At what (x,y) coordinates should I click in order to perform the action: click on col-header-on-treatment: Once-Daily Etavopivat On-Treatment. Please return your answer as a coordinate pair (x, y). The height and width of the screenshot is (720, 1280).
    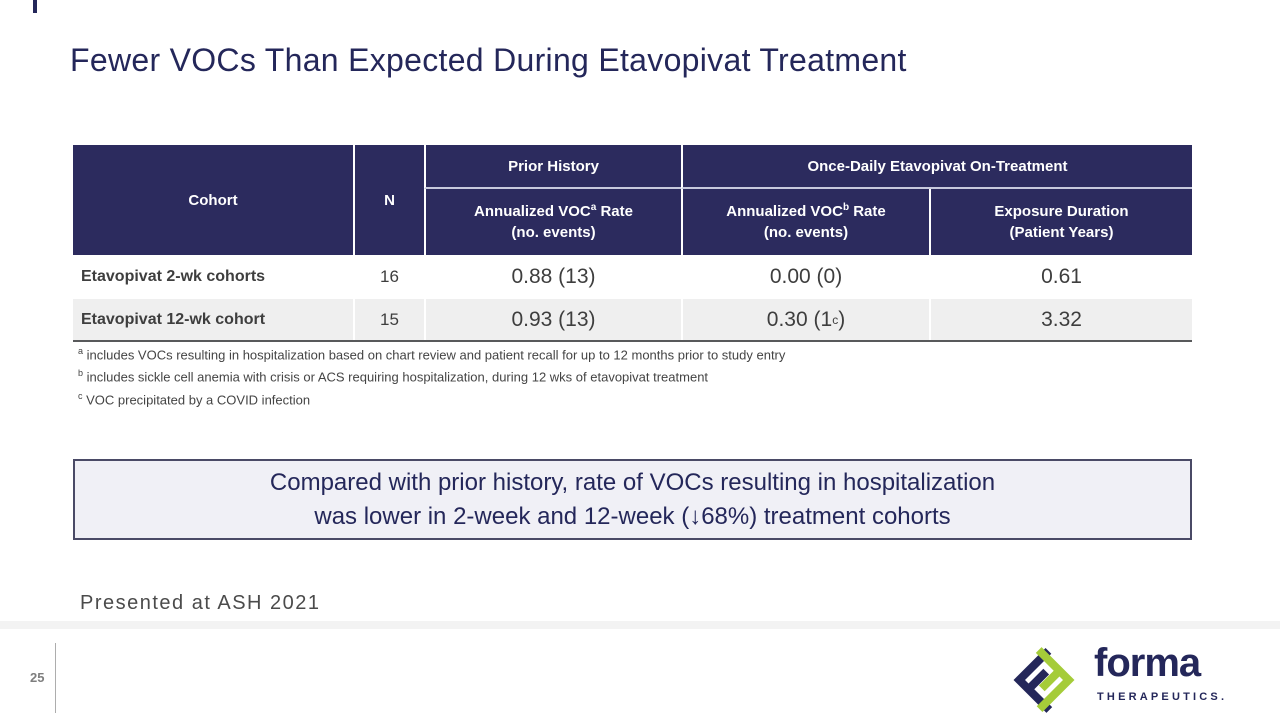
    Looking at the image, I should click on (936, 167).